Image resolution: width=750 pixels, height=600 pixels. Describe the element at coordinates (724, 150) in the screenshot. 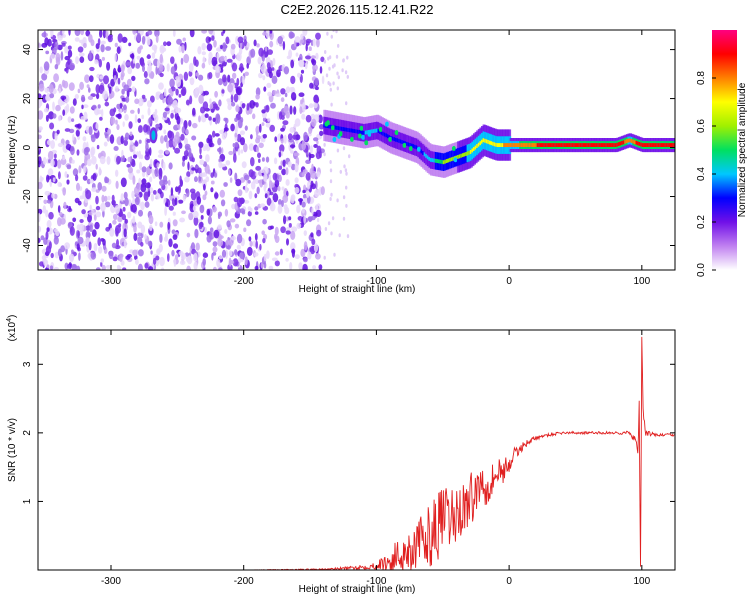

I see `colorbar-gradient` at that location.